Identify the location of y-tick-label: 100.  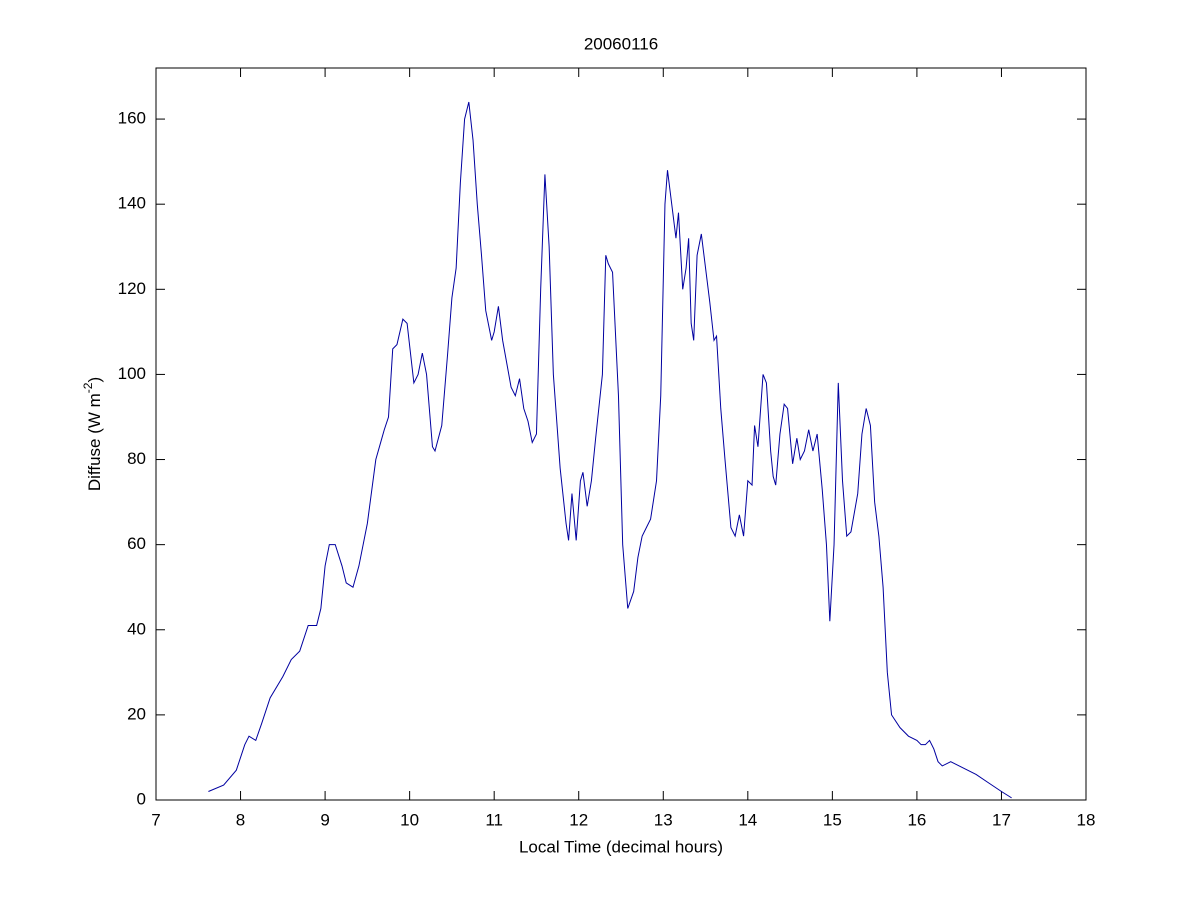
(132, 373).